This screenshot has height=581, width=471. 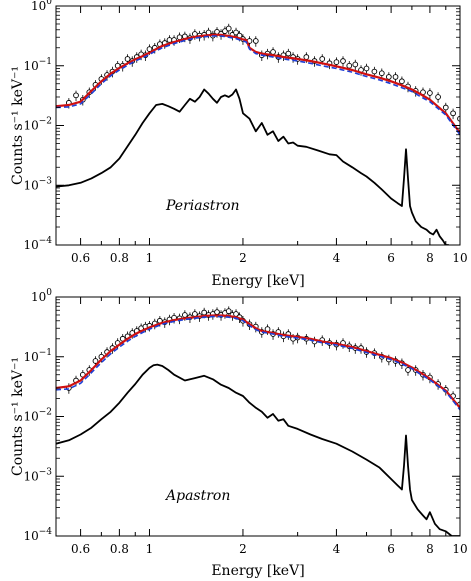 What do you see at coordinates (202, 206) in the screenshot?
I see `panel-annotation: Periastron` at bounding box center [202, 206].